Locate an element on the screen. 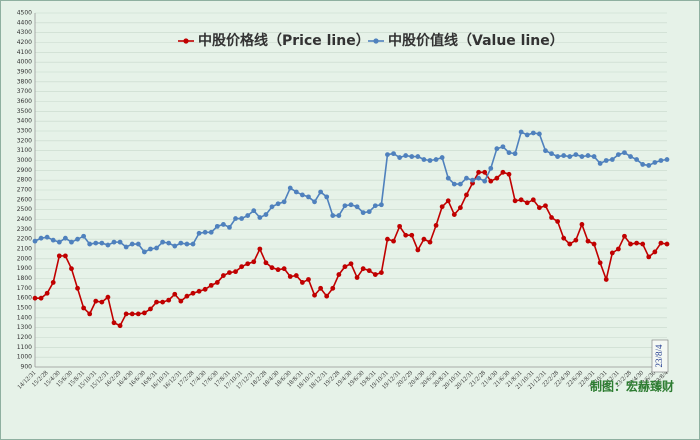 This screenshot has height=440, width=700. y-tick-label: 3100 is located at coordinates (24, 150).